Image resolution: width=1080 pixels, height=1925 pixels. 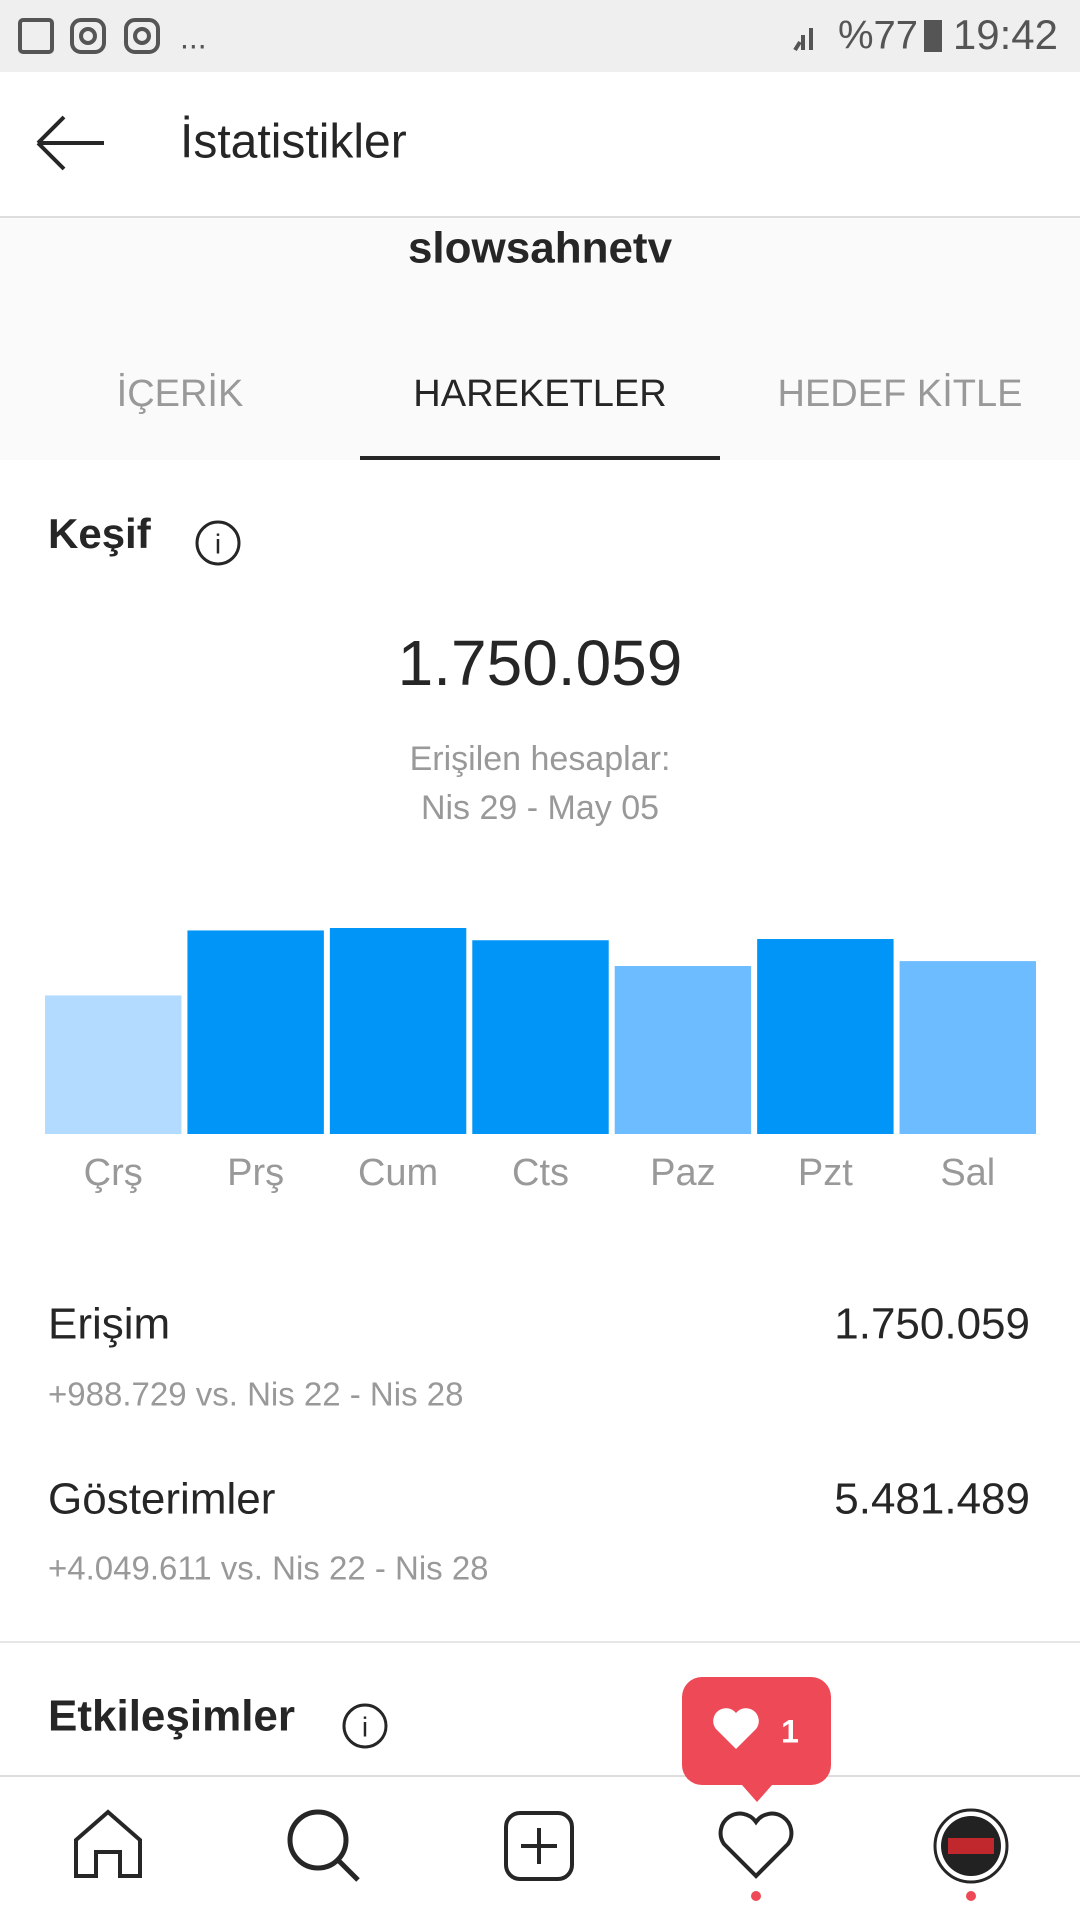 I want to click on row-value: 5.481.489, so click(x=932, y=1499).